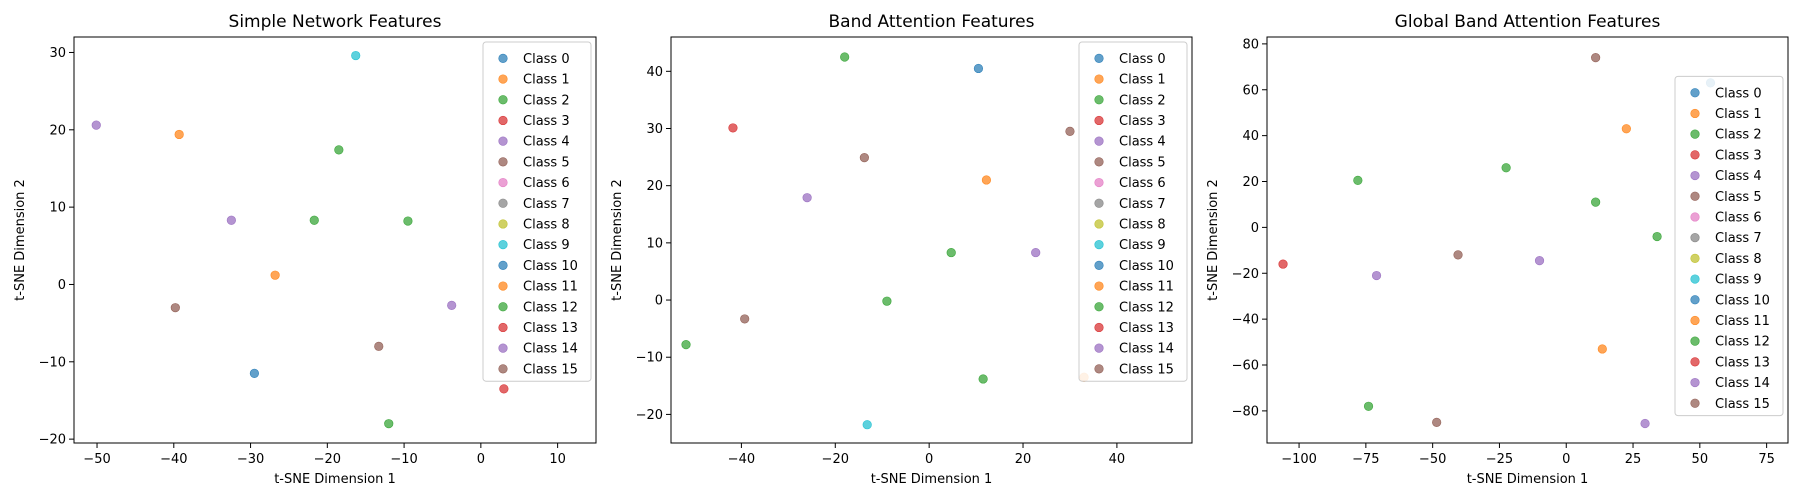 This screenshot has height=500, width=1800. I want to click on x-tick-label: −100, so click(1299, 459).